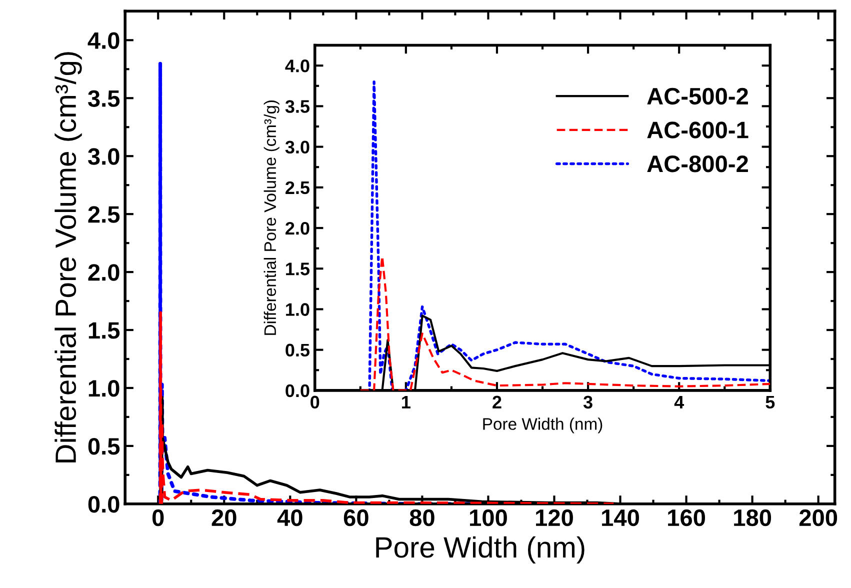 The width and height of the screenshot is (851, 588). I want to click on legend-label: AC-800-2, so click(697, 163).